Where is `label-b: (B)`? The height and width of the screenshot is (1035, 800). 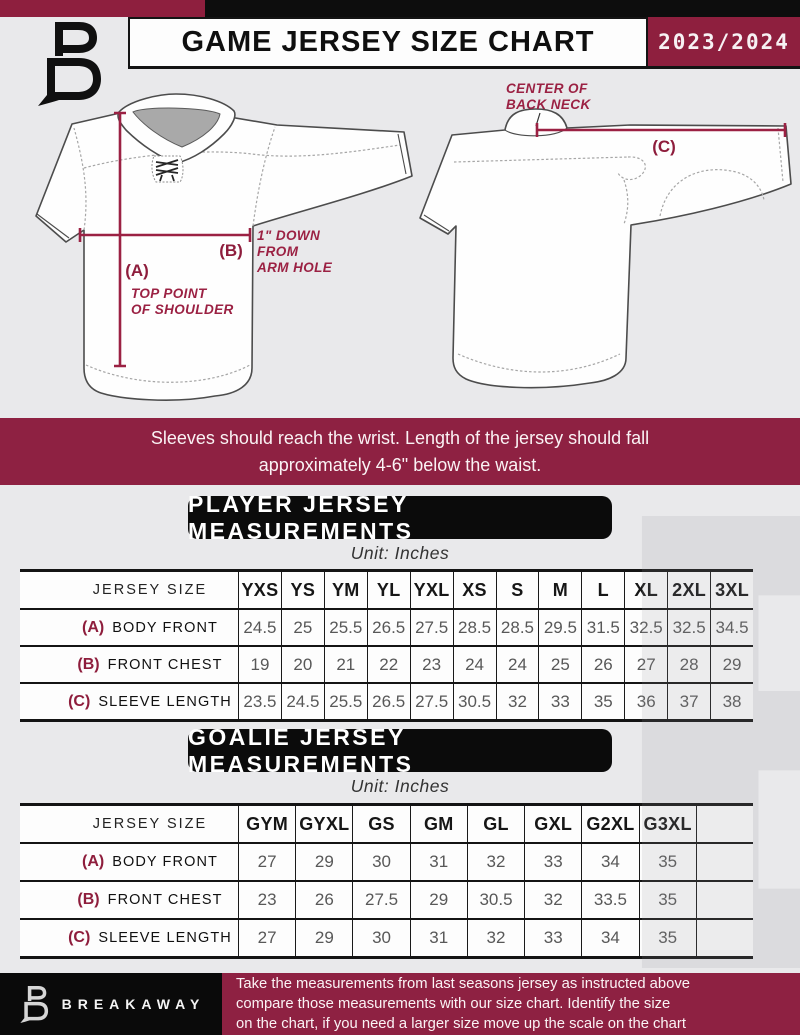
label-b: (B) is located at coordinates (231, 250).